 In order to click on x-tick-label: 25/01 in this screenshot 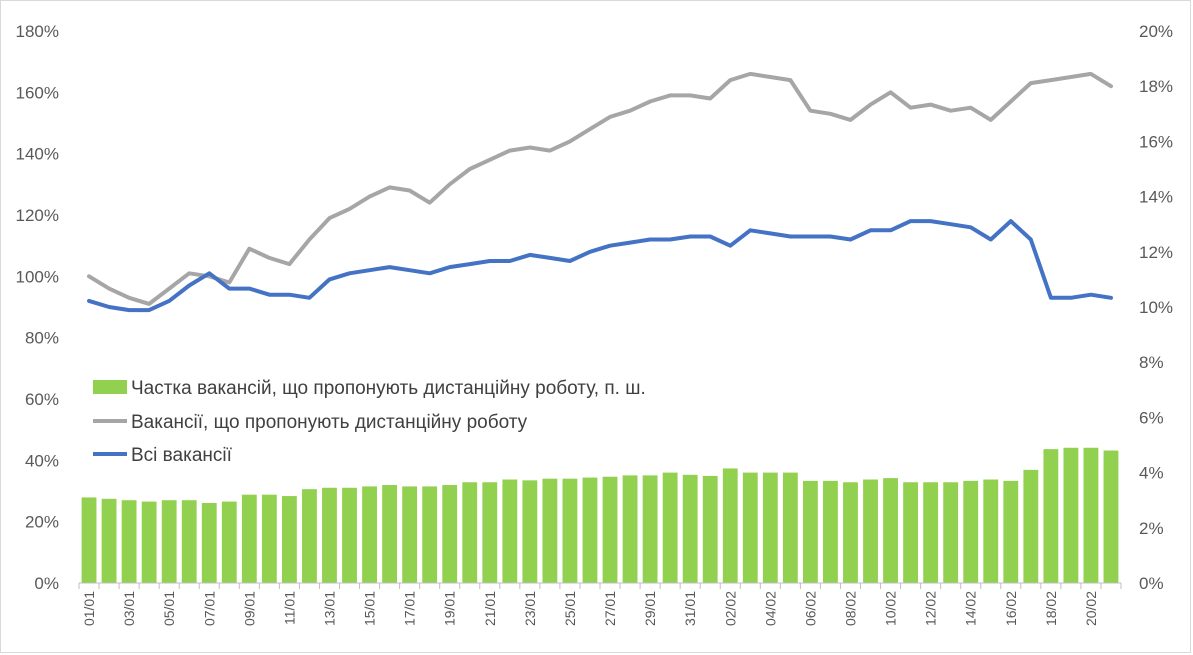, I will do `click(570, 608)`.